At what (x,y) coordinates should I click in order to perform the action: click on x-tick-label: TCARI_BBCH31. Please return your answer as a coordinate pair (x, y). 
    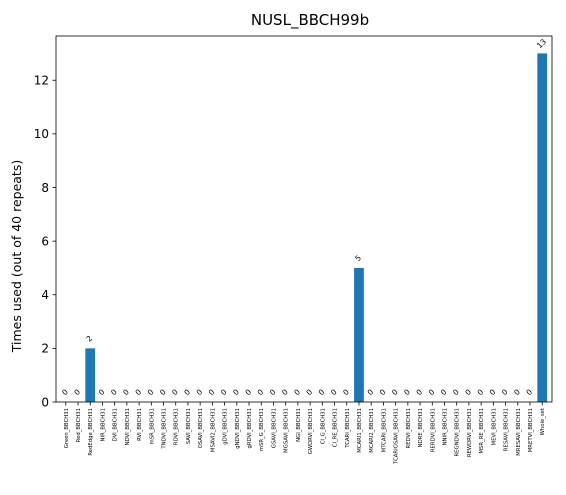
    Looking at the image, I should click on (348, 428).